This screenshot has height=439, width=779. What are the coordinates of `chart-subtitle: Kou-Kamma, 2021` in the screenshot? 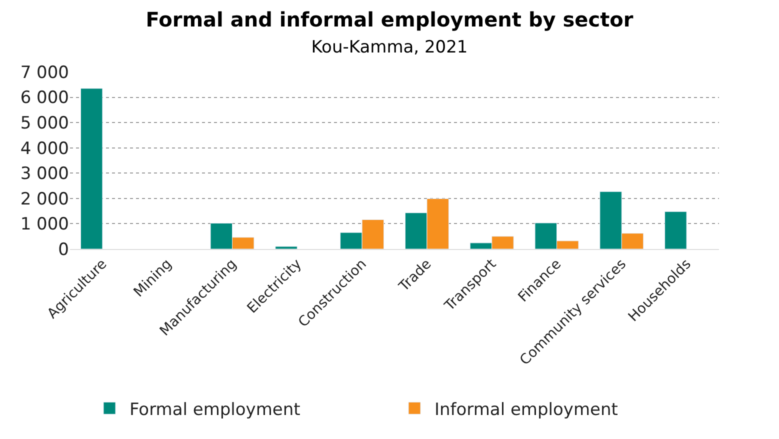 It's located at (389, 47).